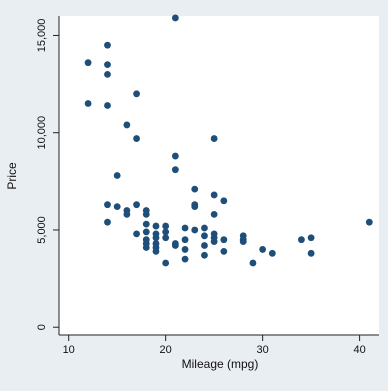 The image size is (388, 391). What do you see at coordinates (42, 36) in the screenshot?
I see `y-tick-label: 15,000` at bounding box center [42, 36].